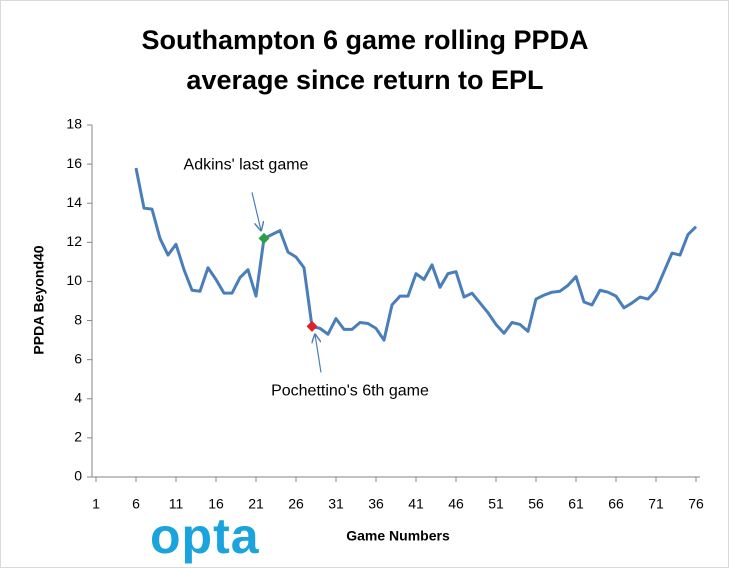 The width and height of the screenshot is (730, 569). I want to click on x-tick-label: 56, so click(536, 504).